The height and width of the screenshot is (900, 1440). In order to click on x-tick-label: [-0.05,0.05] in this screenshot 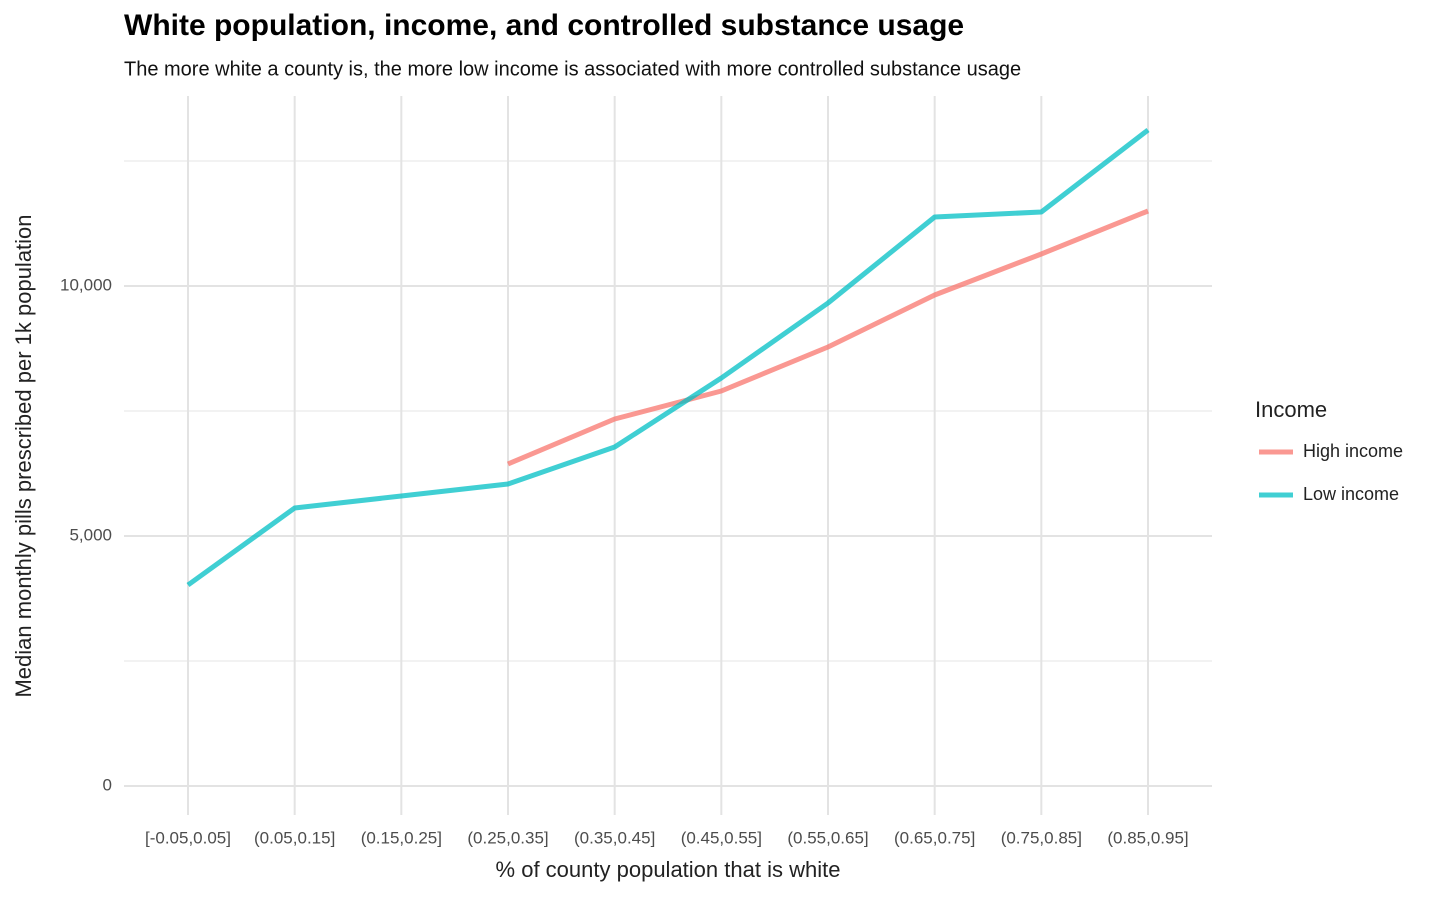, I will do `click(188, 837)`.